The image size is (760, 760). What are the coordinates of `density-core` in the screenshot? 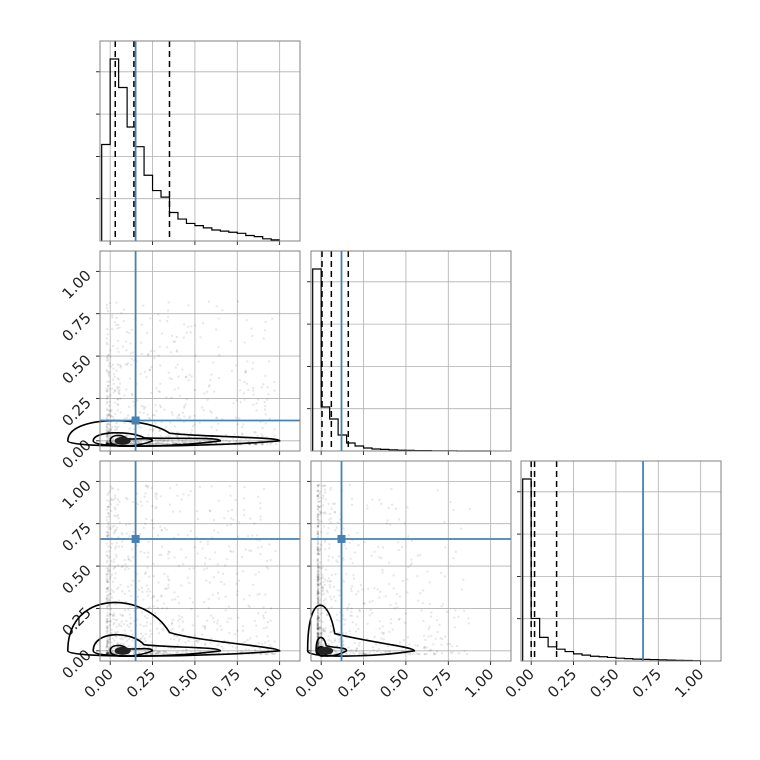 It's located at (325, 650).